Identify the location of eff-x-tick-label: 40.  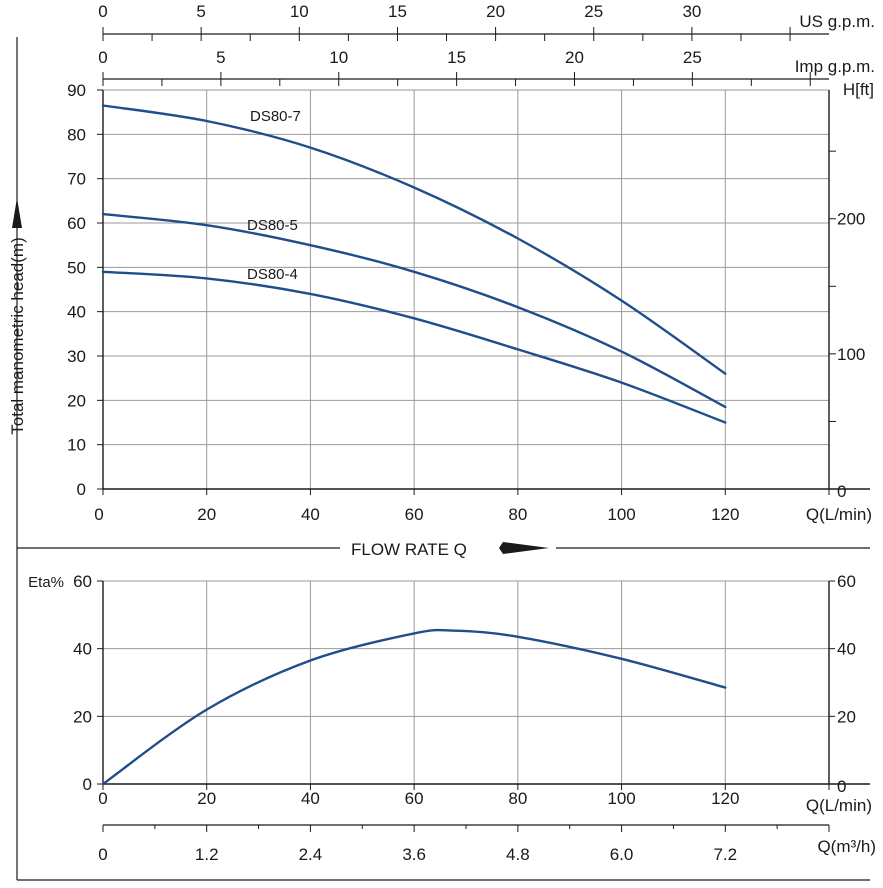
(310, 798).